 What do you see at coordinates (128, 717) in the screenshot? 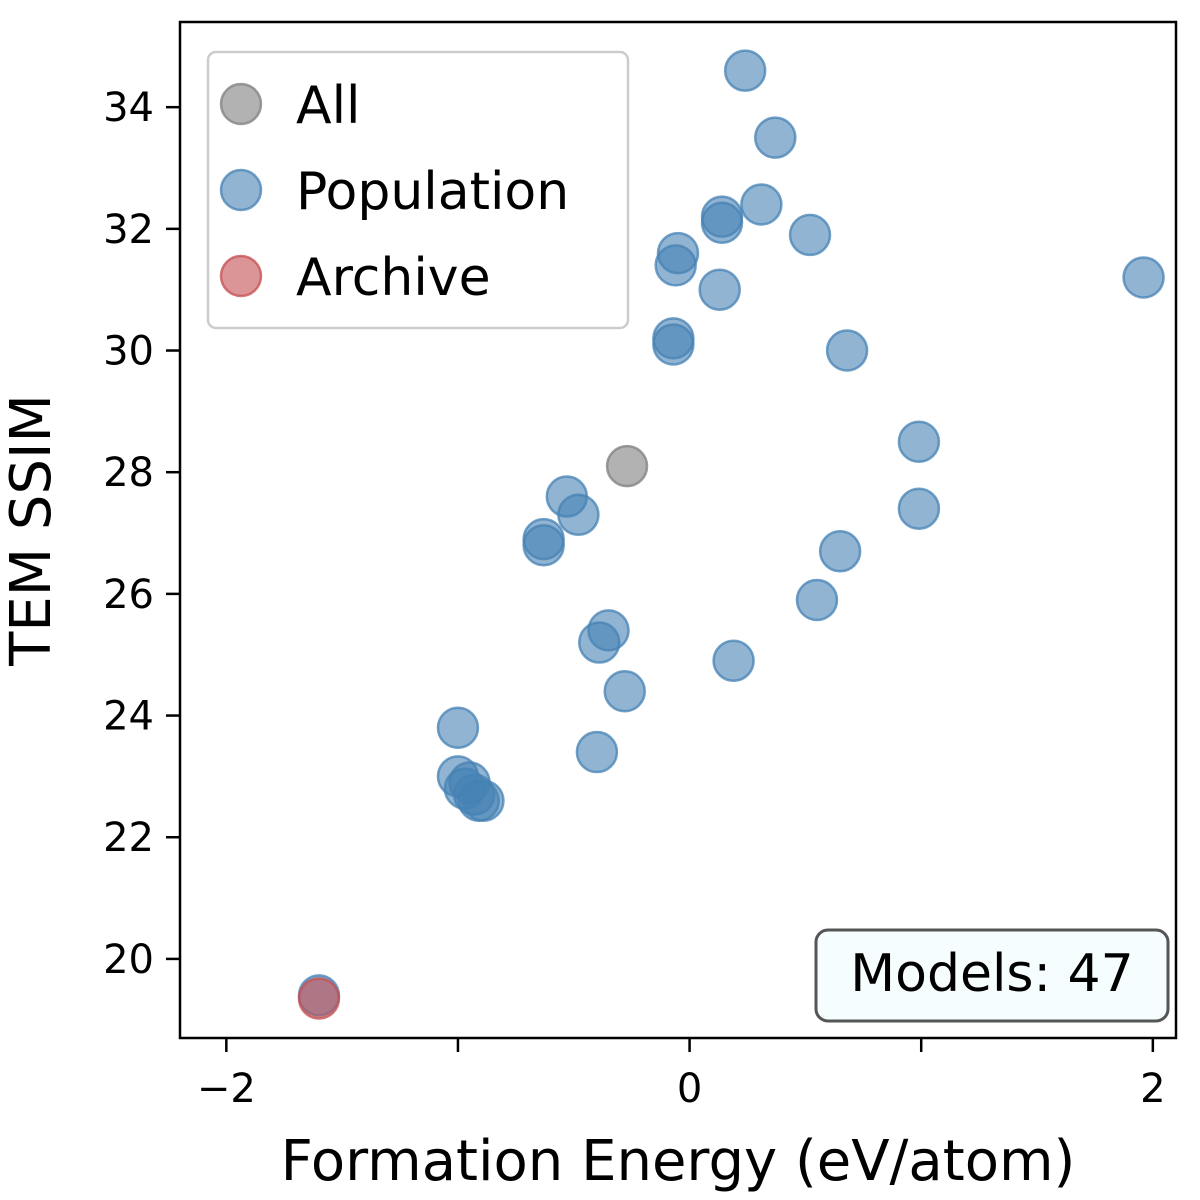
I see `y-tick-label: 24` at bounding box center [128, 717].